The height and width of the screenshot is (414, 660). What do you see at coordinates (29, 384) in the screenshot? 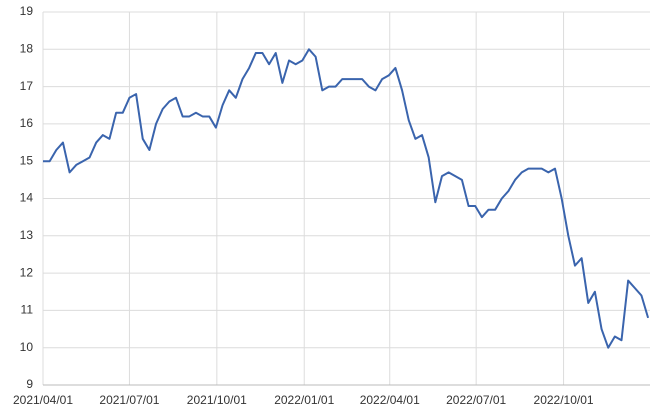
I see `y-tick-label: 9` at bounding box center [29, 384].